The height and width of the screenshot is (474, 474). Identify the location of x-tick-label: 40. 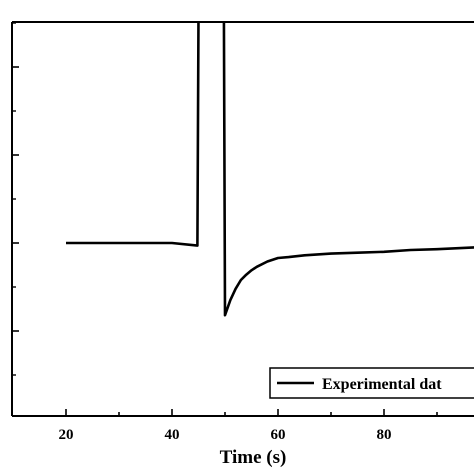
(172, 435).